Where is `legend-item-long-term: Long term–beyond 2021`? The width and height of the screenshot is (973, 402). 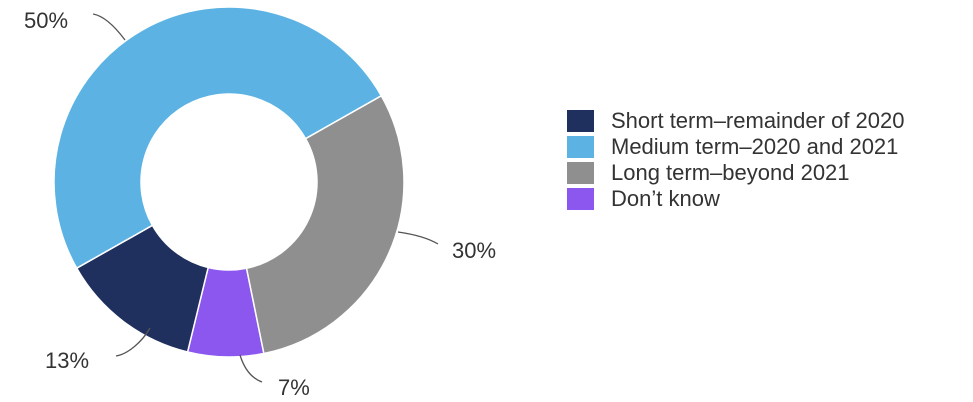
legend-item-long-term: Long term–beyond 2021 is located at coordinates (736, 173).